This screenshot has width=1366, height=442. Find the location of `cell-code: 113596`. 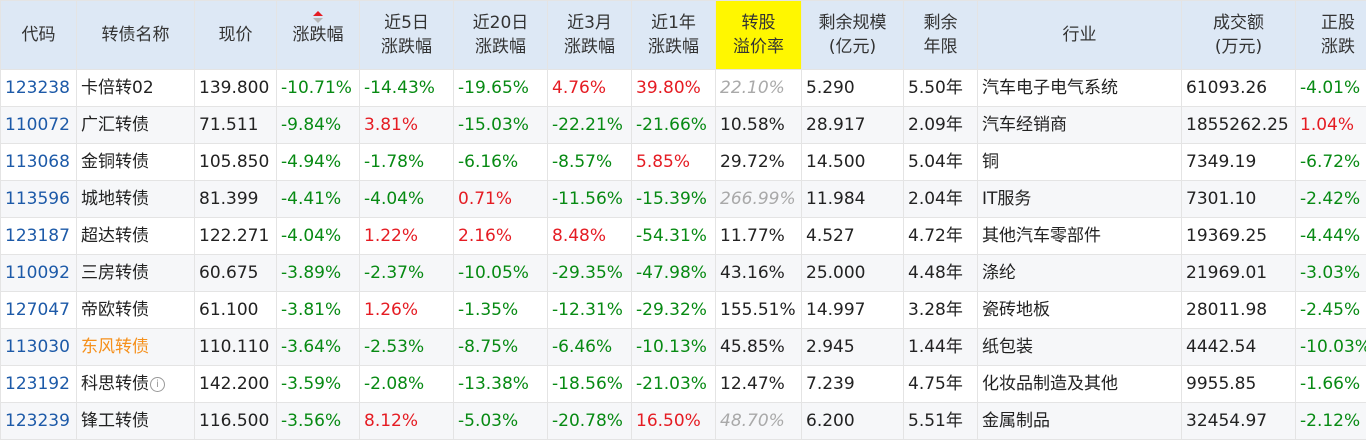

cell-code: 113596 is located at coordinates (38, 199).